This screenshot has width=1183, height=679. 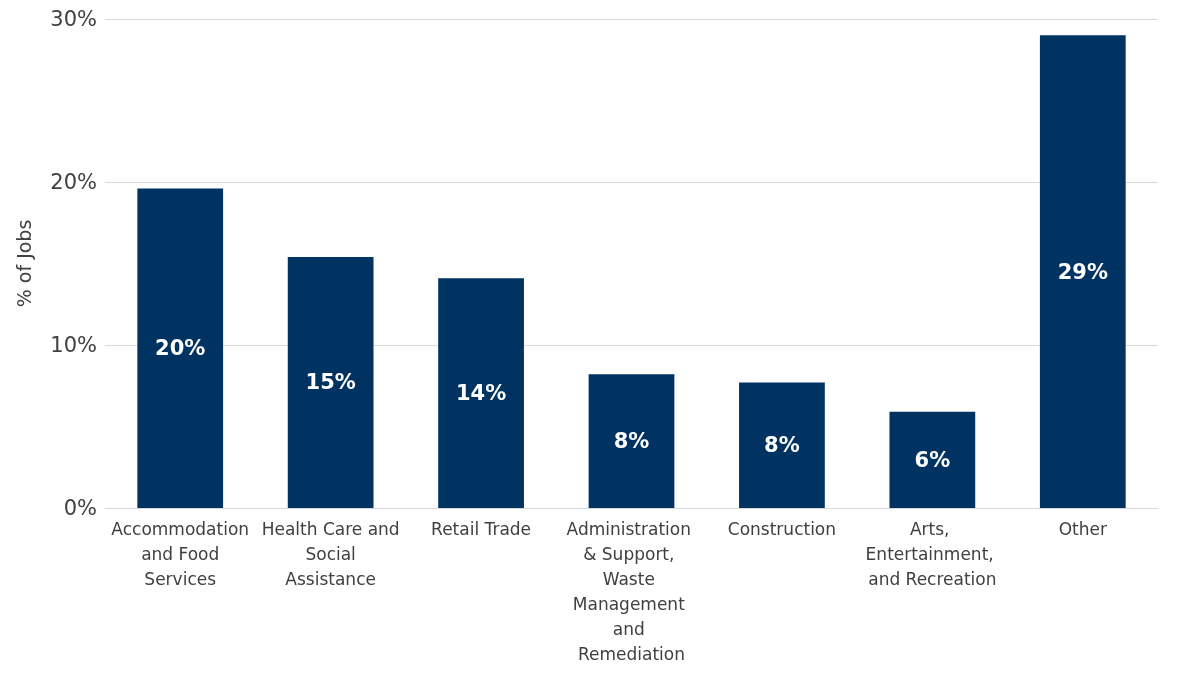 I want to click on x-tick-label: Health Care and Social Assistance, so click(x=330, y=553).